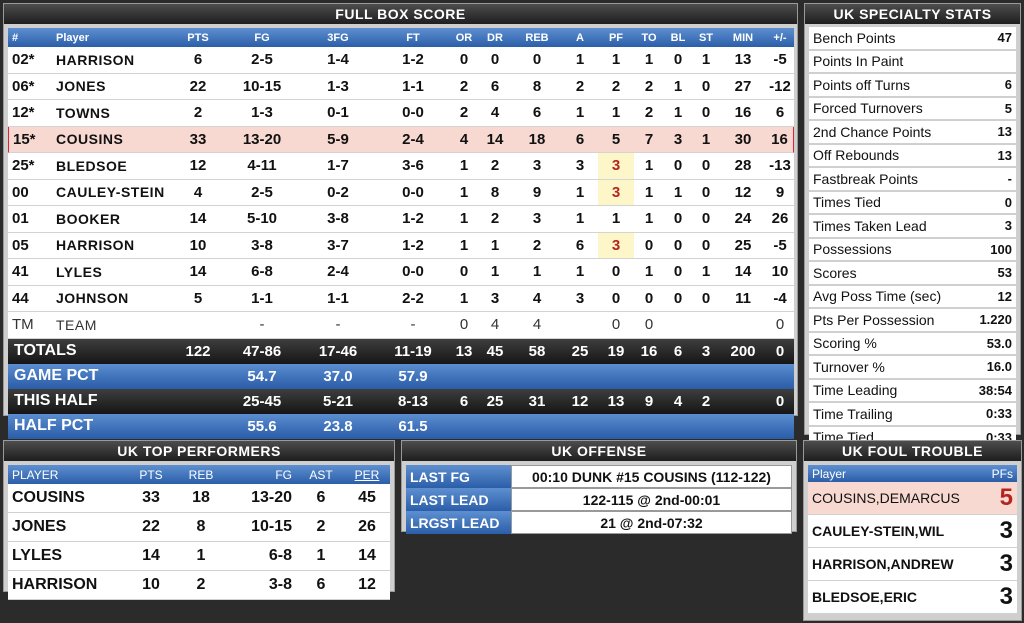 The height and width of the screenshot is (623, 1024). I want to click on player-stat: 3, so click(495, 298).